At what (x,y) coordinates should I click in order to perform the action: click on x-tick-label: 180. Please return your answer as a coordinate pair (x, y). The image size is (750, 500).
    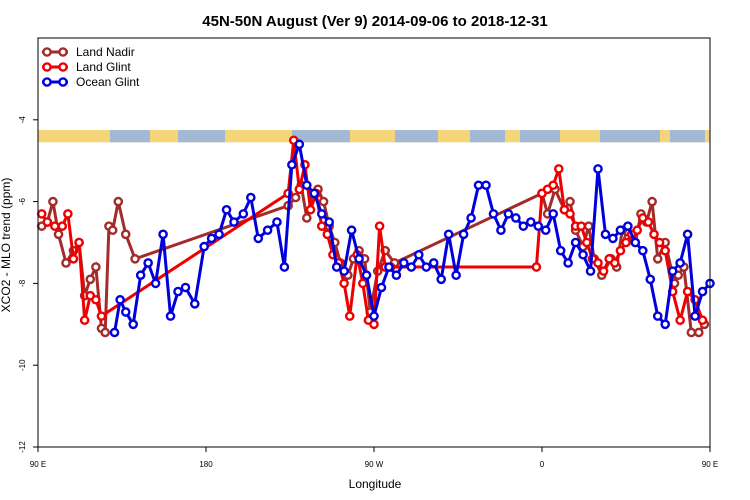
    Looking at the image, I should click on (206, 464).